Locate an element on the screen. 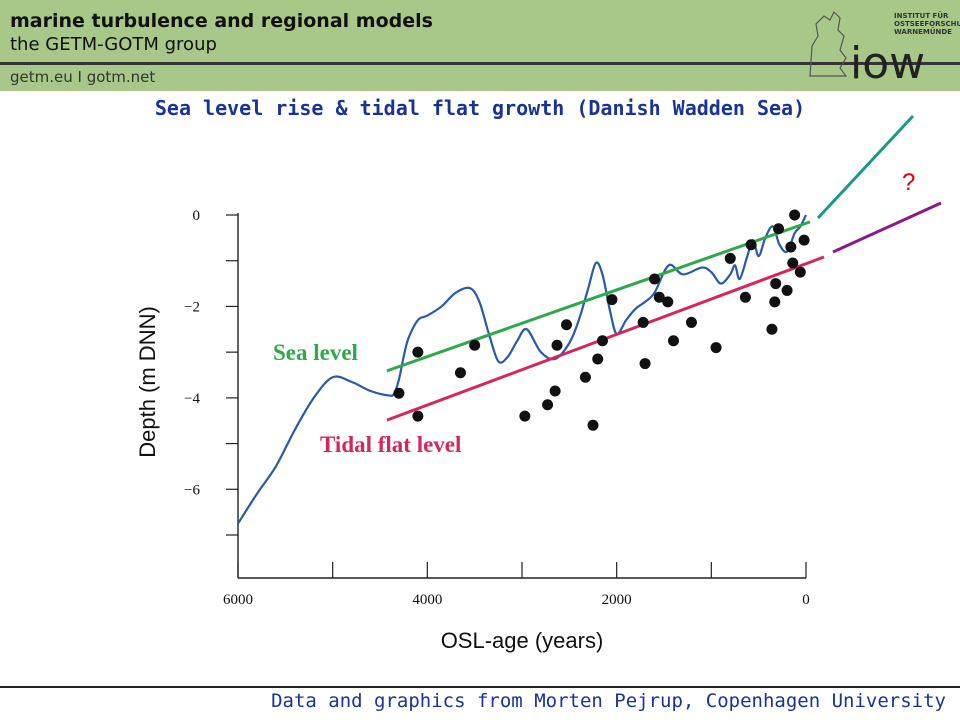 Image resolution: width=960 pixels, height=722 pixels. x-tick-label: 2000 is located at coordinates (617, 600).